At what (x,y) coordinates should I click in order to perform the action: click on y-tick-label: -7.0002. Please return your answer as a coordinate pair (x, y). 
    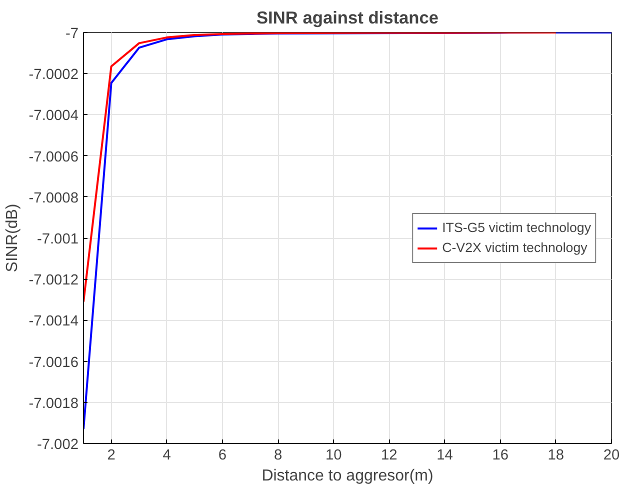
    Looking at the image, I should click on (53, 75).